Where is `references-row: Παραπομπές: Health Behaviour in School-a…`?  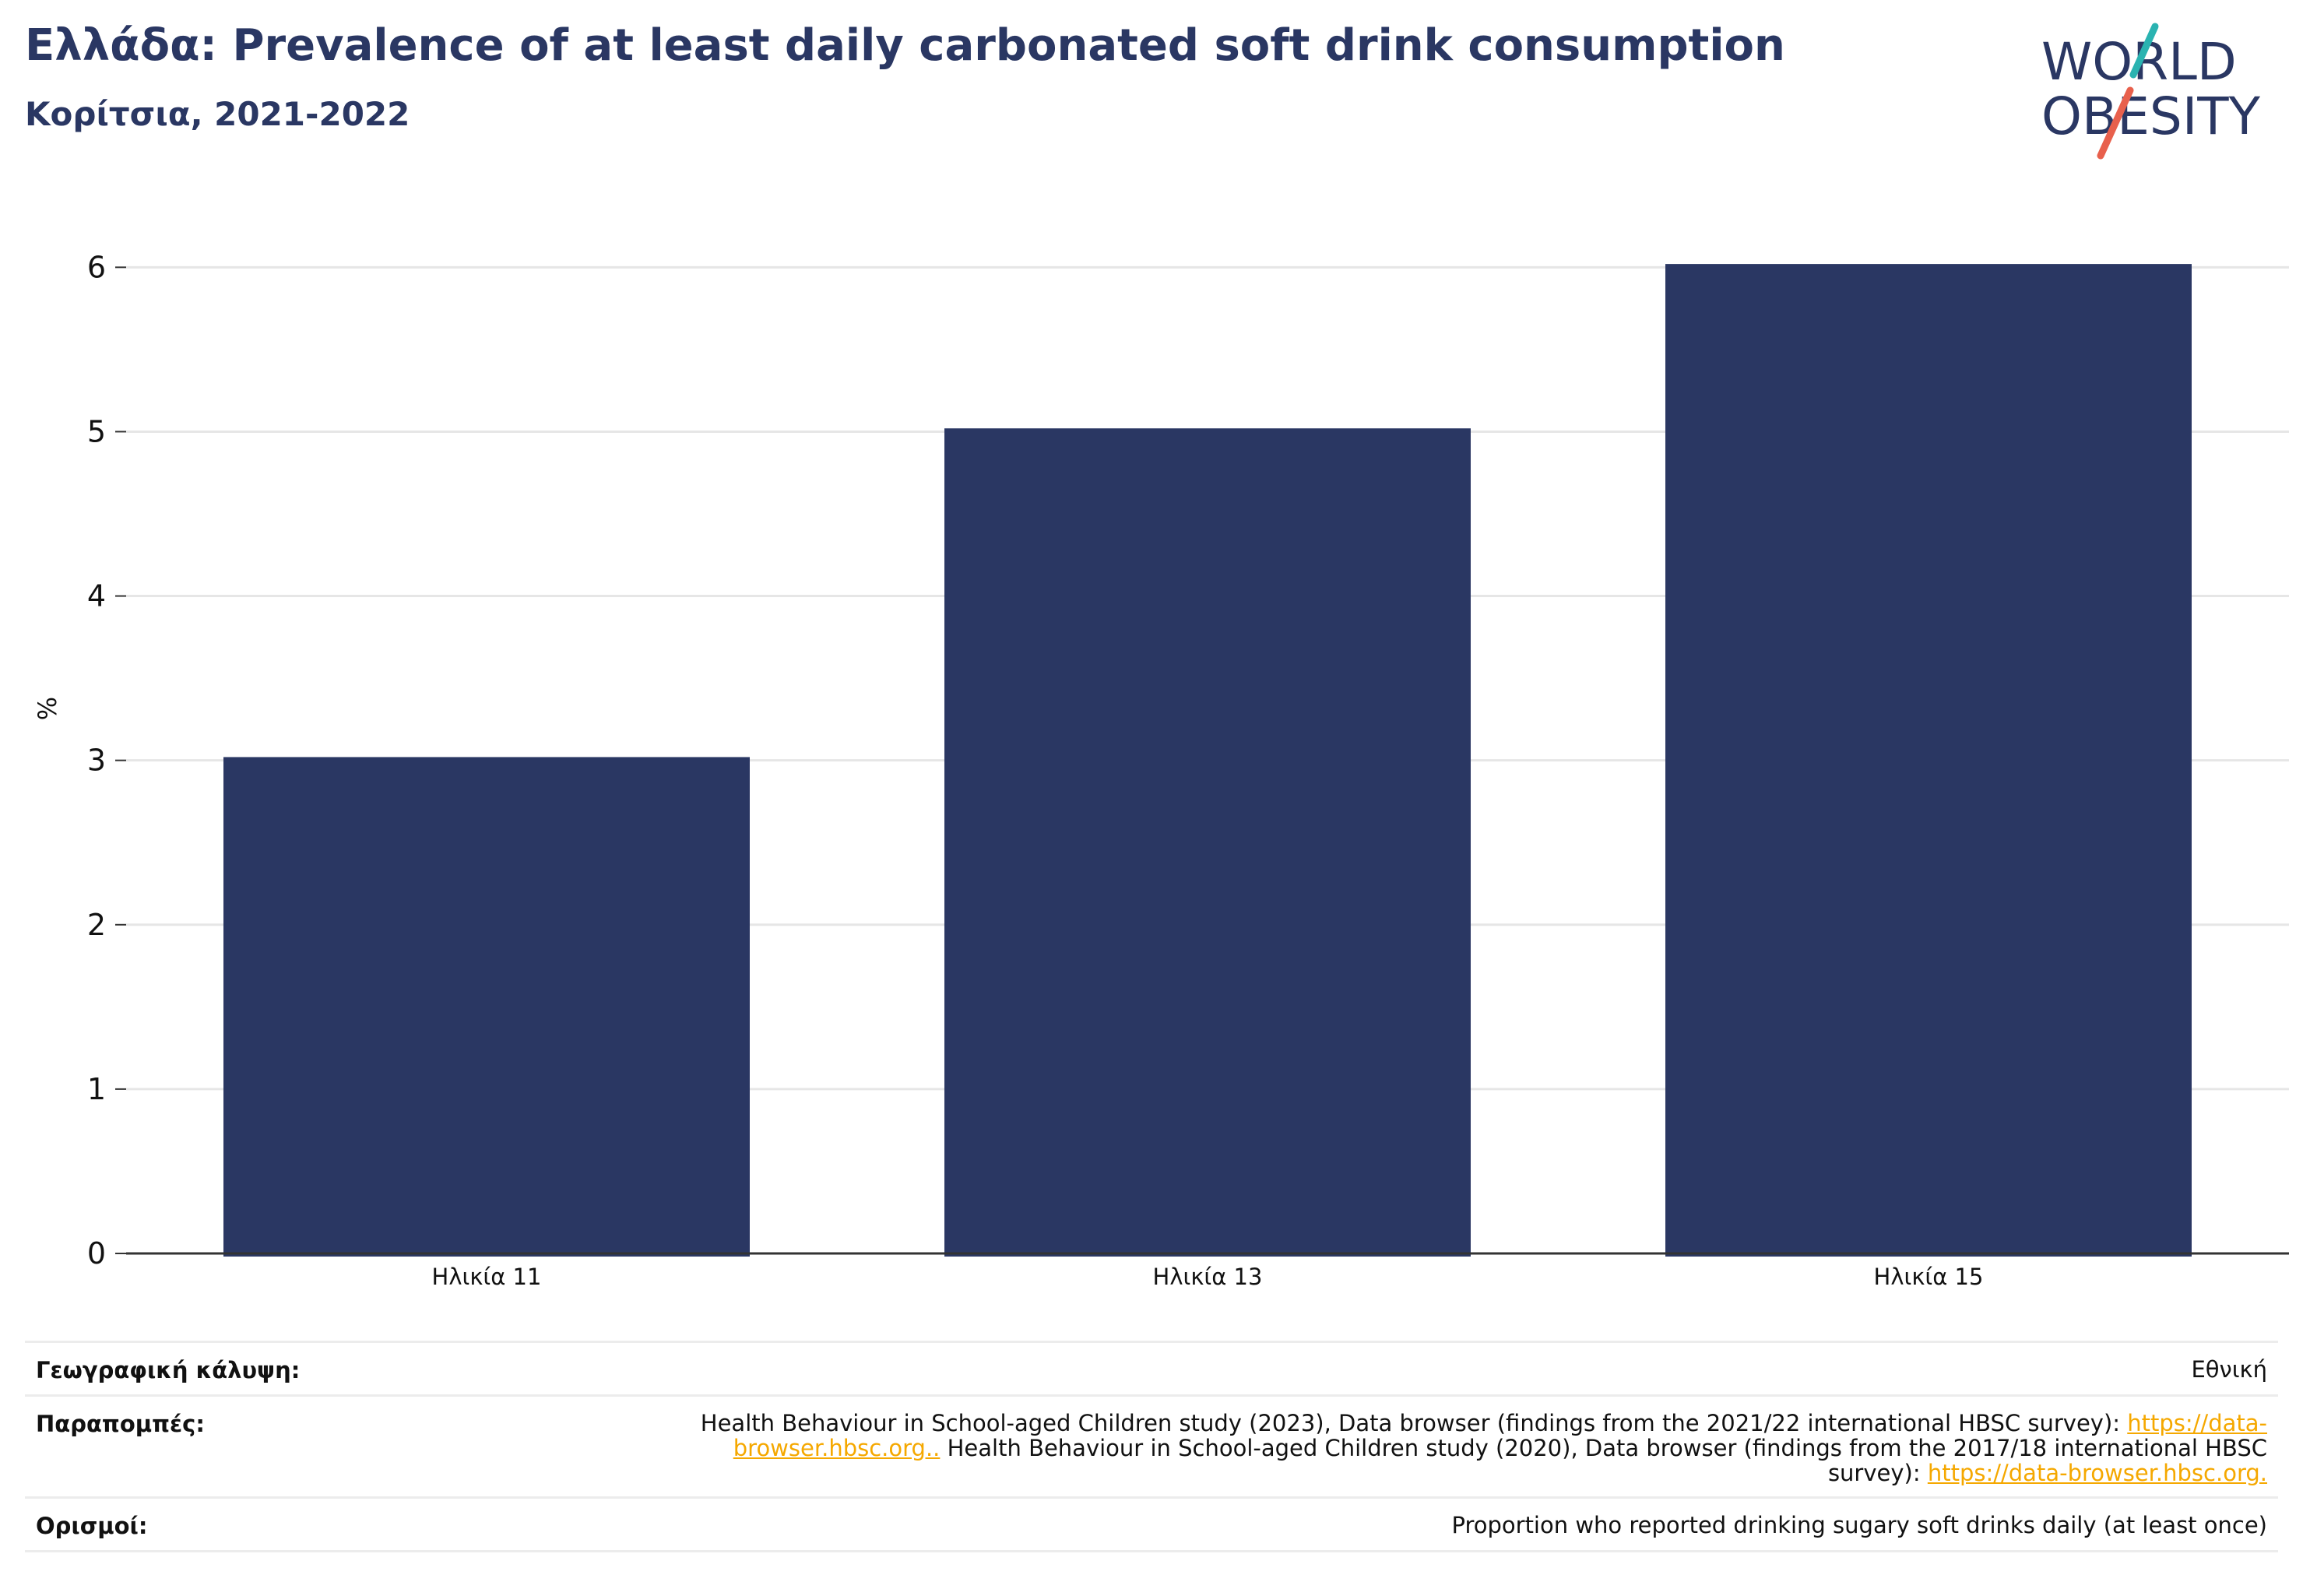
references-row: Παραπομπές: Health Behaviour in School-a… is located at coordinates (1151, 1445).